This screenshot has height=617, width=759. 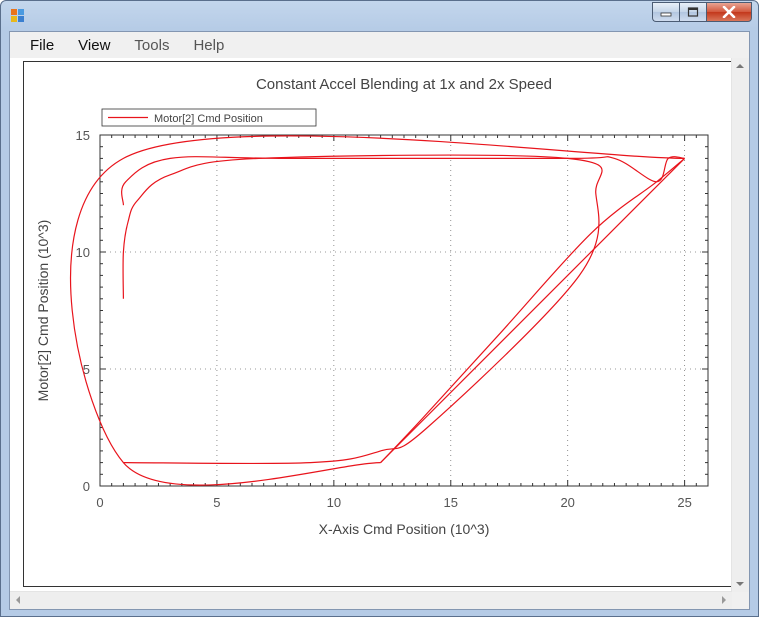 What do you see at coordinates (371, 600) in the screenshot?
I see `horizontal-scrollbar` at bounding box center [371, 600].